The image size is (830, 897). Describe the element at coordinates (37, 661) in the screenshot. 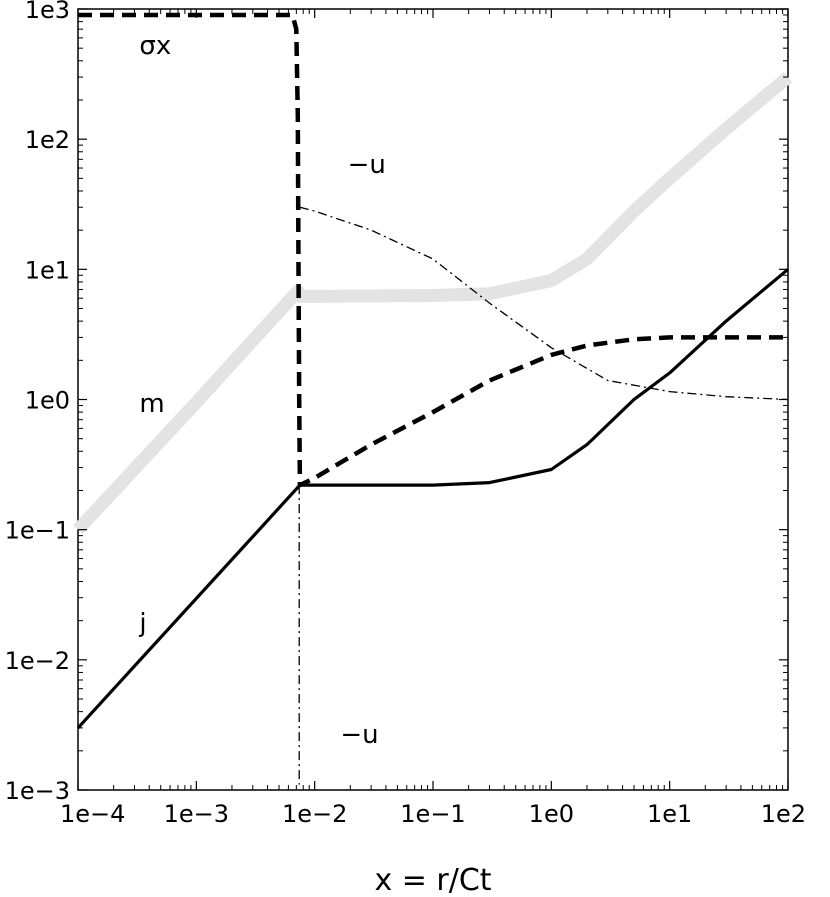

I see `y-tick-label: 1e−2` at that location.